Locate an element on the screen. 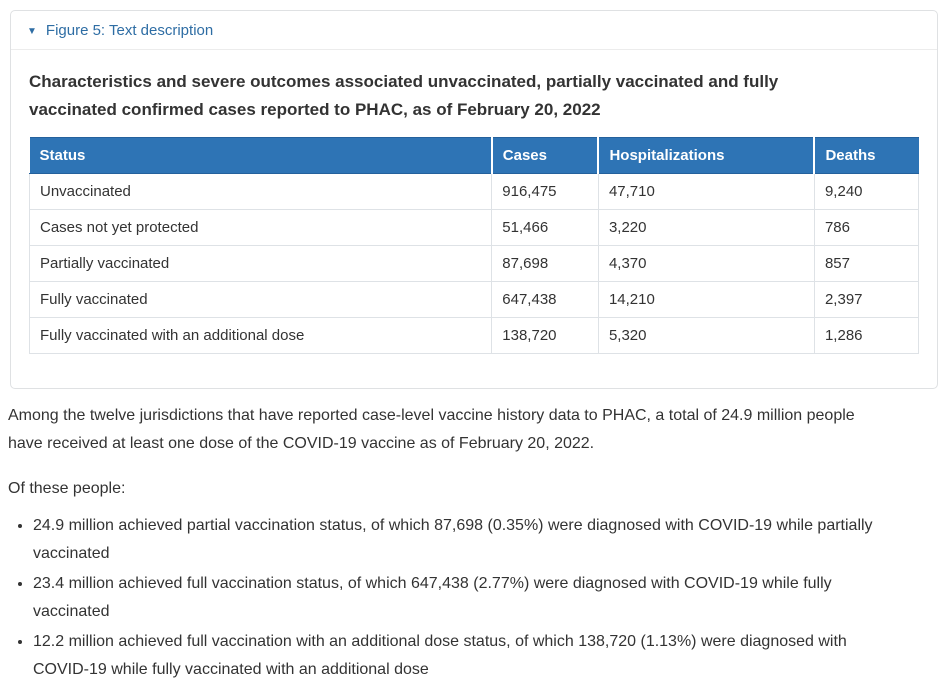 This screenshot has height=684, width=946. cell-hospitalizations: 5,320 is located at coordinates (706, 335).